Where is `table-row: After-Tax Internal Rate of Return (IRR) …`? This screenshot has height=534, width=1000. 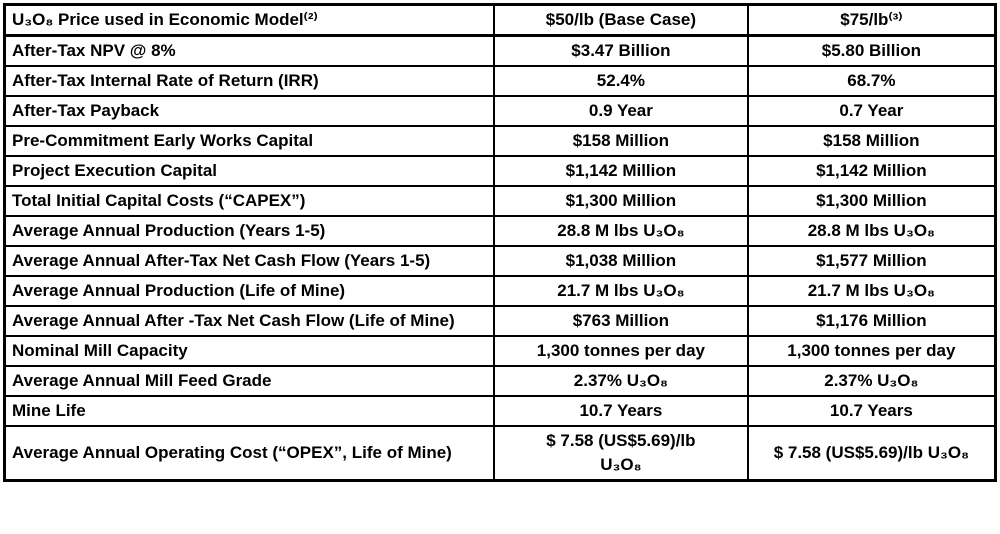 table-row: After-Tax Internal Rate of Return (IRR) … is located at coordinates (500, 81).